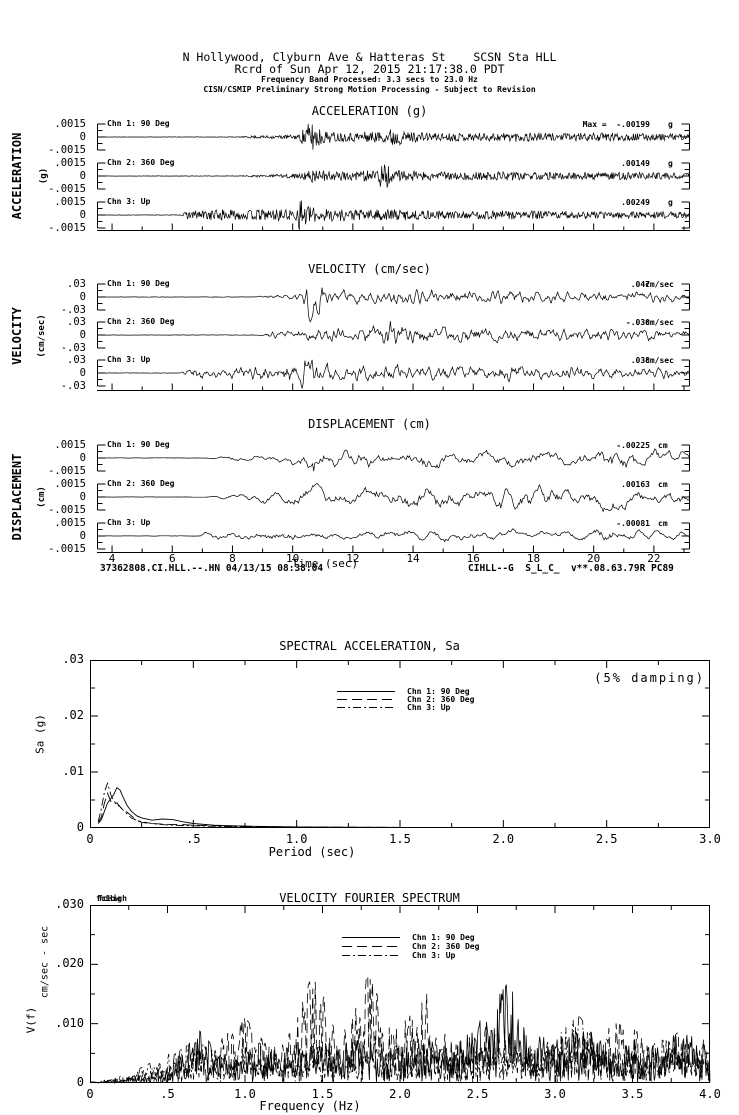 This screenshot has width=739, height=1115. Describe the element at coordinates (293, 558) in the screenshot. I see `time-tick-label: 10` at that location.